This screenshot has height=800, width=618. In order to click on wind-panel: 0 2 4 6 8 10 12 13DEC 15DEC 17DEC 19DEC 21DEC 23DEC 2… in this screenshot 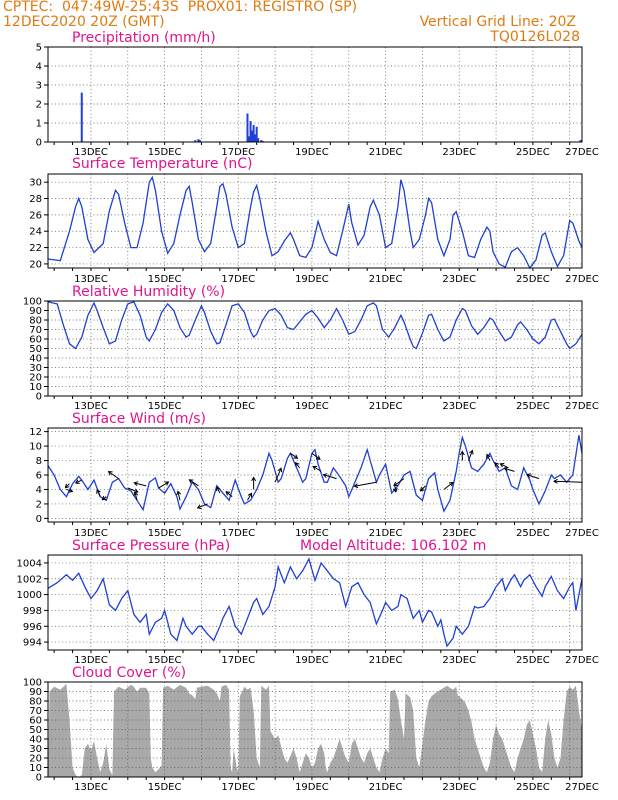, I will do `click(314, 475)`.